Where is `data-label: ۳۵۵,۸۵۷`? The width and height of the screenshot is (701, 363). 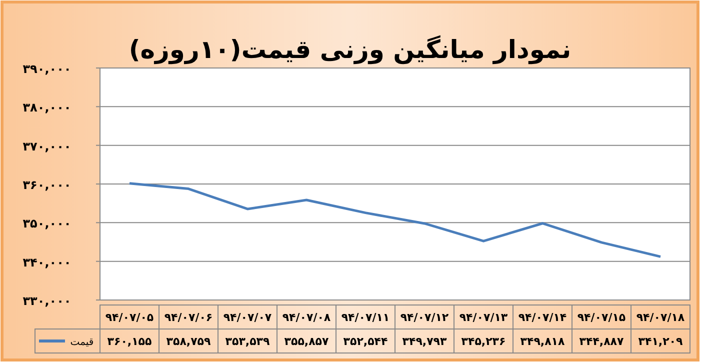 data-label: ۳۵۵,۸۵۷ is located at coordinates (307, 341).